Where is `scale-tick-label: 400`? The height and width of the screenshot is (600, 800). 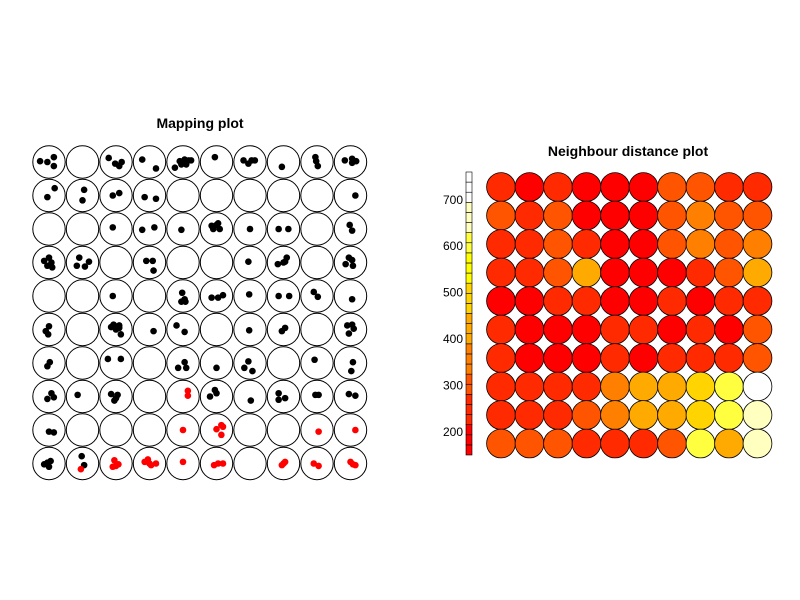 scale-tick-label: 400 is located at coordinates (453, 339).